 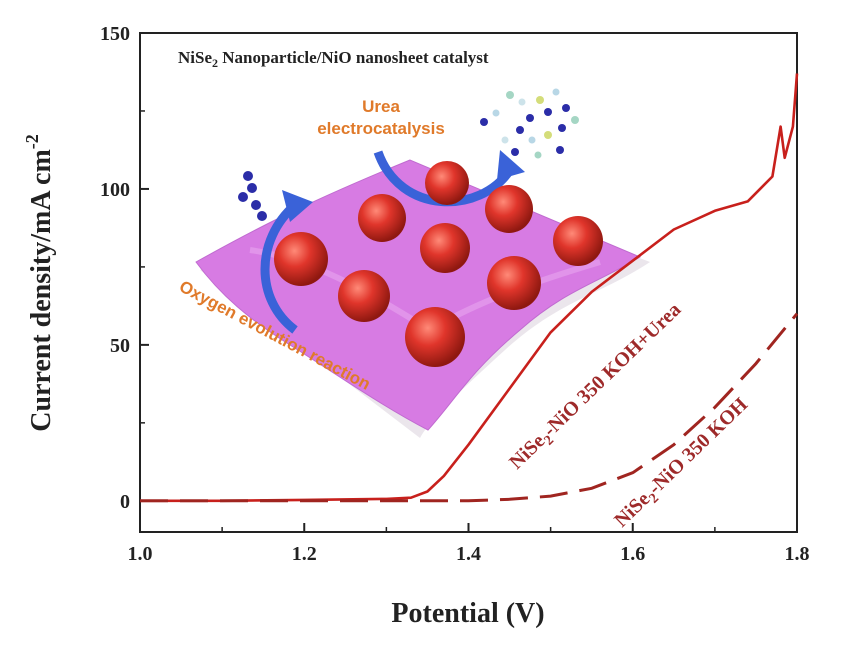 I want to click on oer-arrow, so click(x=279, y=267).